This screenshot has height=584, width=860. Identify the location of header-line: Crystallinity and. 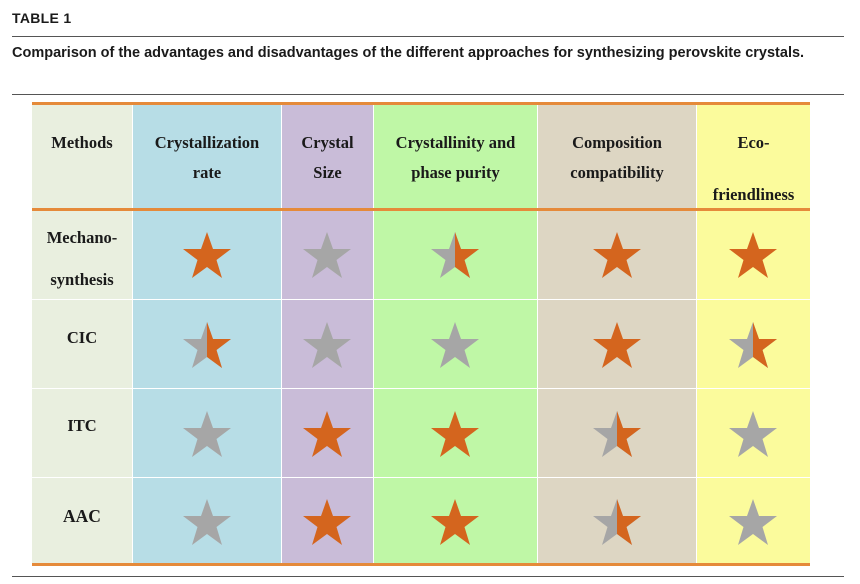
(455, 142).